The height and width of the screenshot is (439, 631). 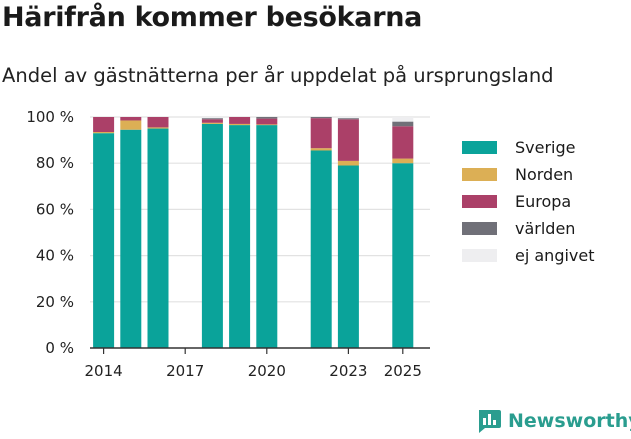 I want to click on legend-swatch-ej-angivet, so click(x=479, y=255).